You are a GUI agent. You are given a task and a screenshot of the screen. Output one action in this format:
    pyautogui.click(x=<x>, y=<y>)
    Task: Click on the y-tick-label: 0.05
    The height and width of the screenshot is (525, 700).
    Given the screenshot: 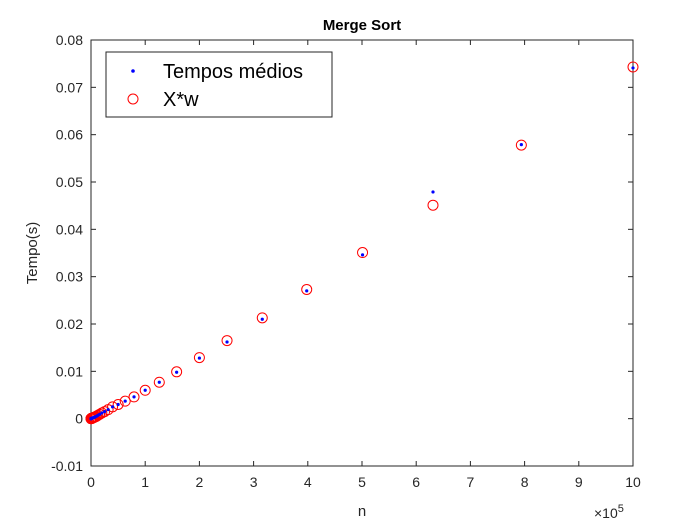 What is the action you would take?
    pyautogui.click(x=69, y=182)
    